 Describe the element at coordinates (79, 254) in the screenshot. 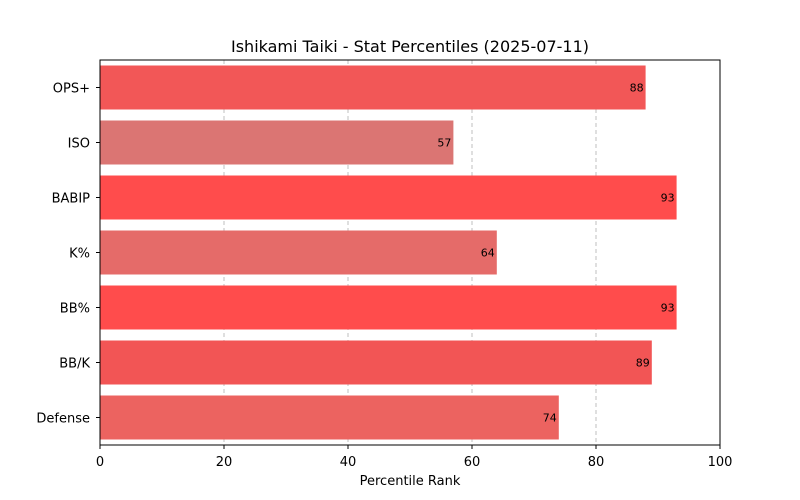

I see `y-tick-label: K%` at that location.